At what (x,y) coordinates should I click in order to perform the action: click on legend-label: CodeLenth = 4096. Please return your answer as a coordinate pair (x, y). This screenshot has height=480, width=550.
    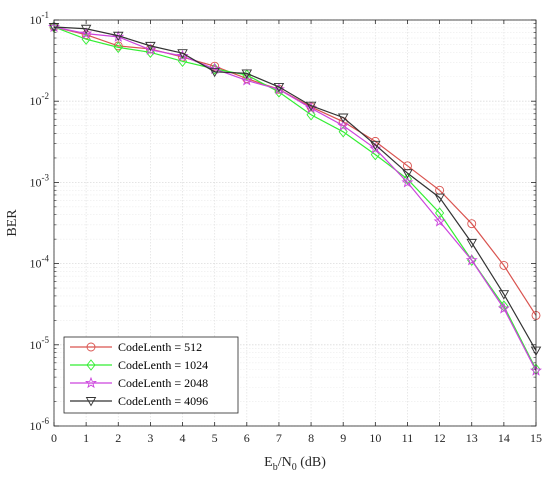
    Looking at the image, I should click on (163, 401).